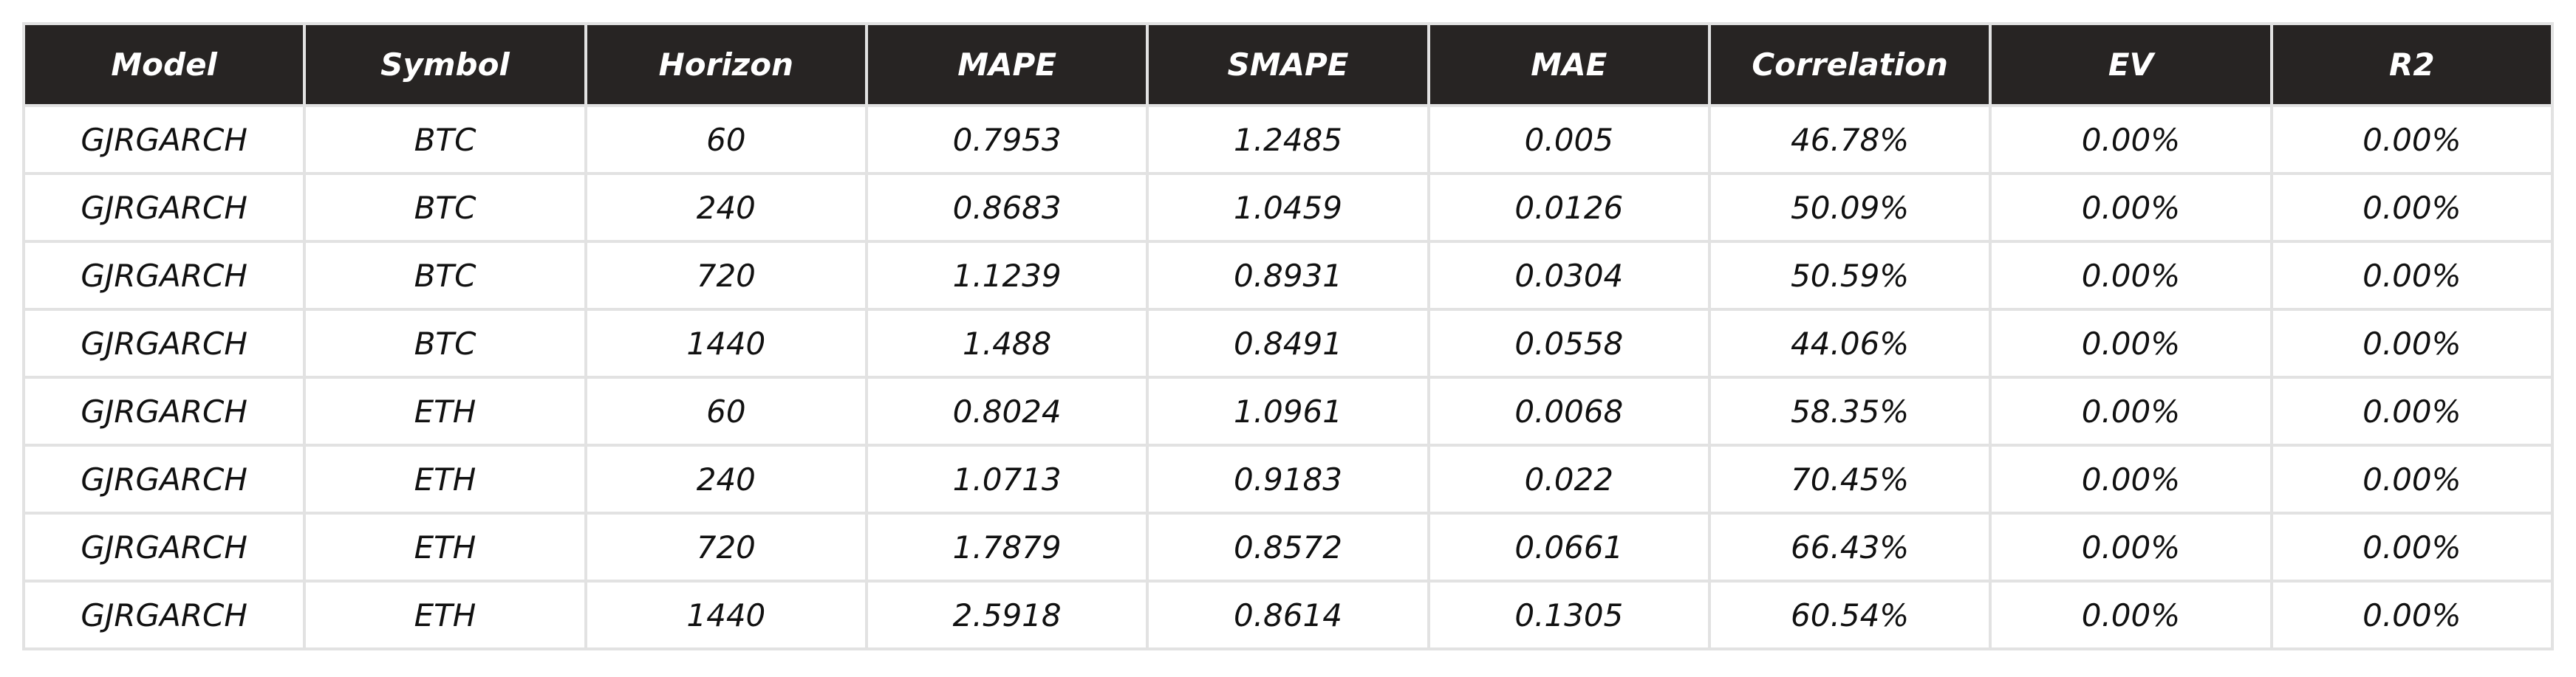 This screenshot has width=2576, height=677. I want to click on table-cell-mape: 1.1239, so click(1006, 275).